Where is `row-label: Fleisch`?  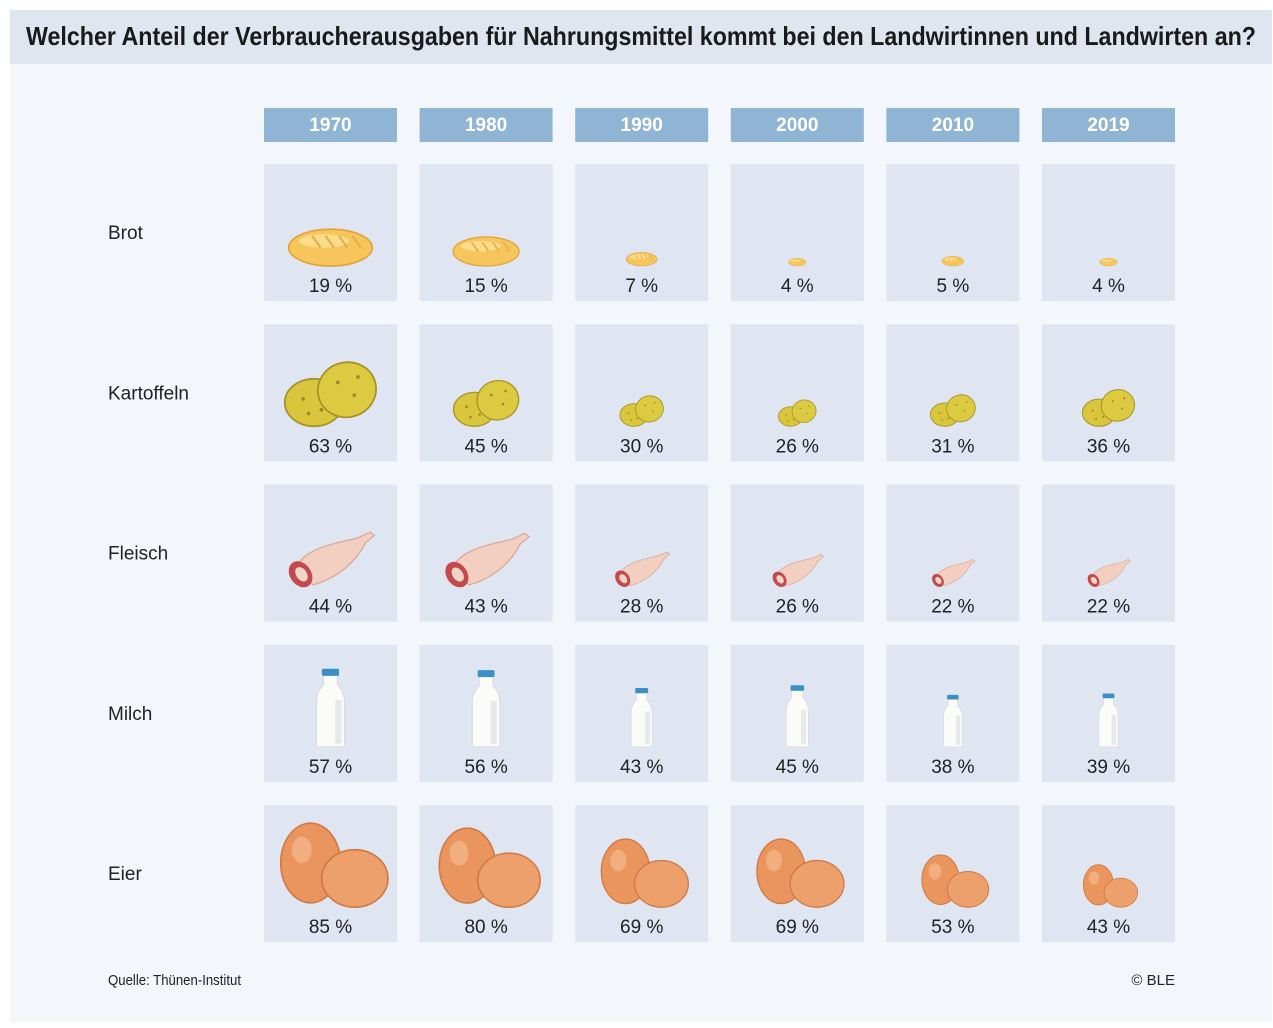
row-label: Fleisch is located at coordinates (138, 554).